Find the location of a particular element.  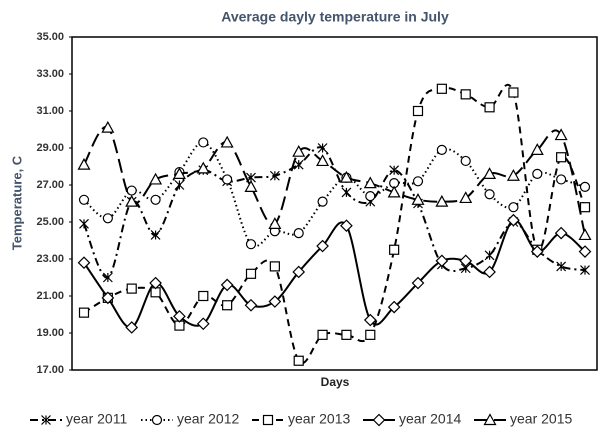

y-tick-label: 23.00 is located at coordinates (50, 259).